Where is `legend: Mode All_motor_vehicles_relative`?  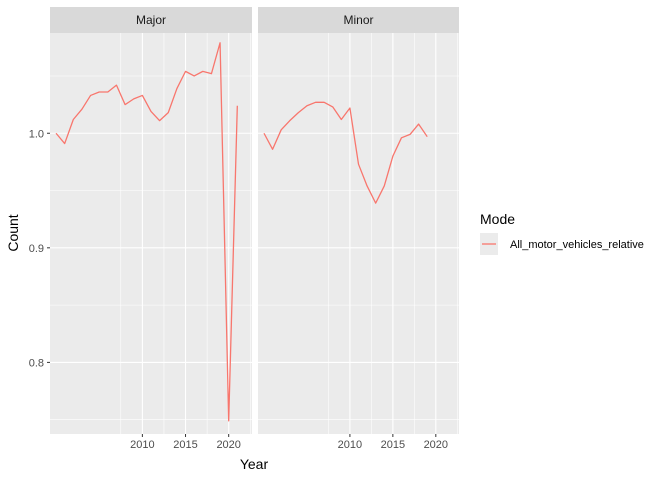 legend: Mode All_motor_vehicles_relative is located at coordinates (562, 233).